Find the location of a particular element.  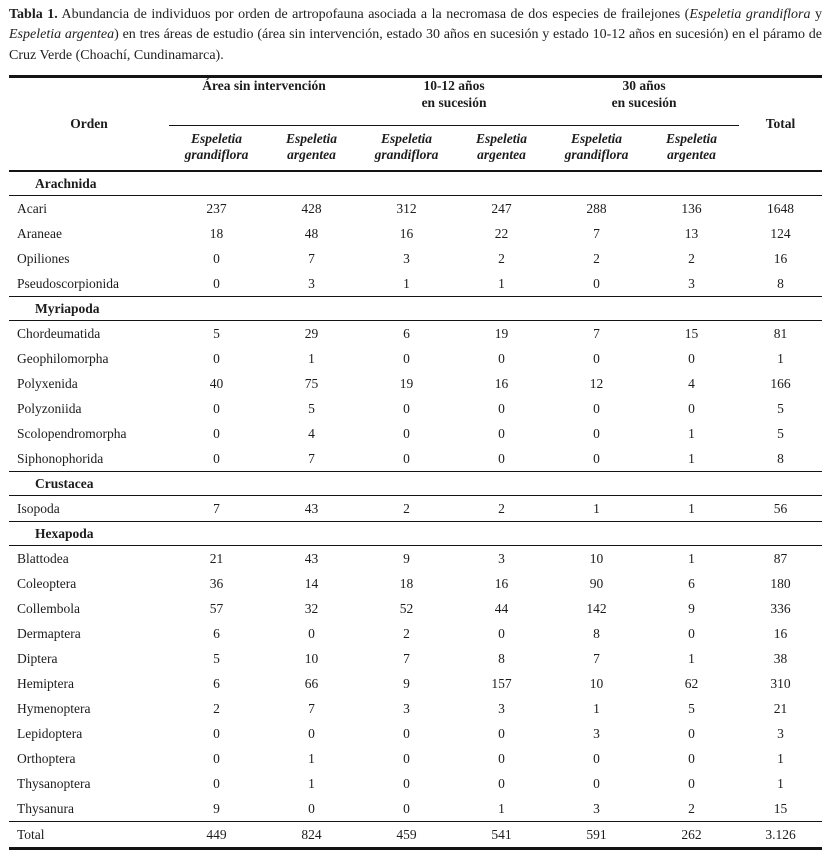

order-name-cell: Hymenoptera is located at coordinates (54, 708).